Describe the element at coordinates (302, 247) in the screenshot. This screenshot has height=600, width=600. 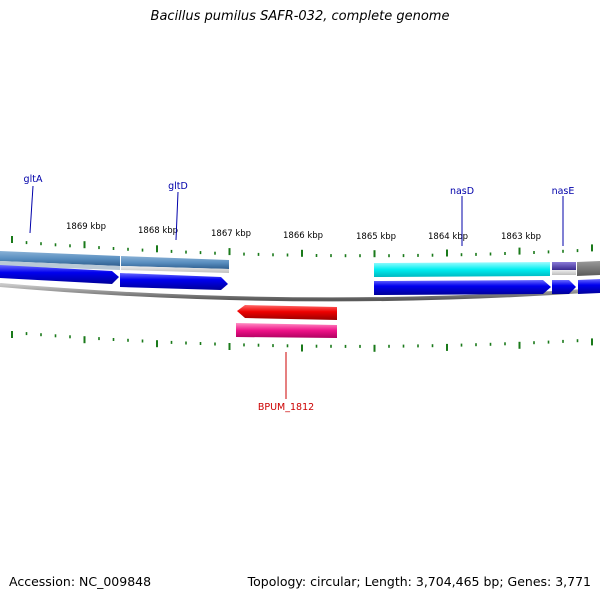
I see `outer-tick-row` at that location.